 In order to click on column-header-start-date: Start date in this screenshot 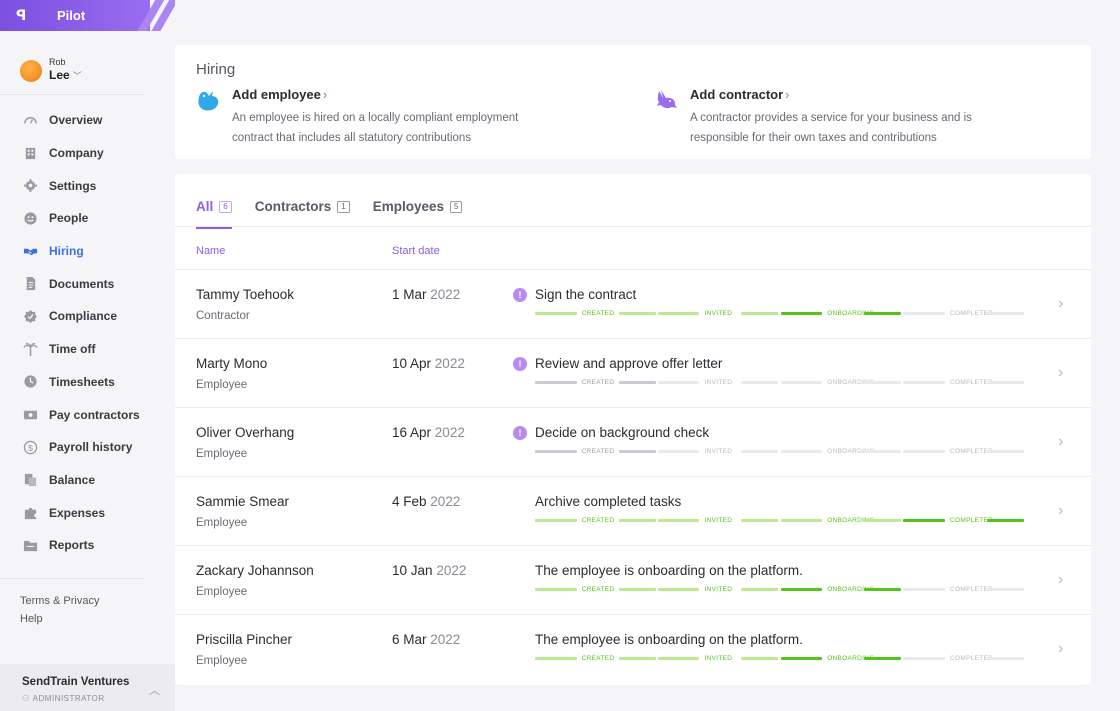, I will do `click(416, 251)`.